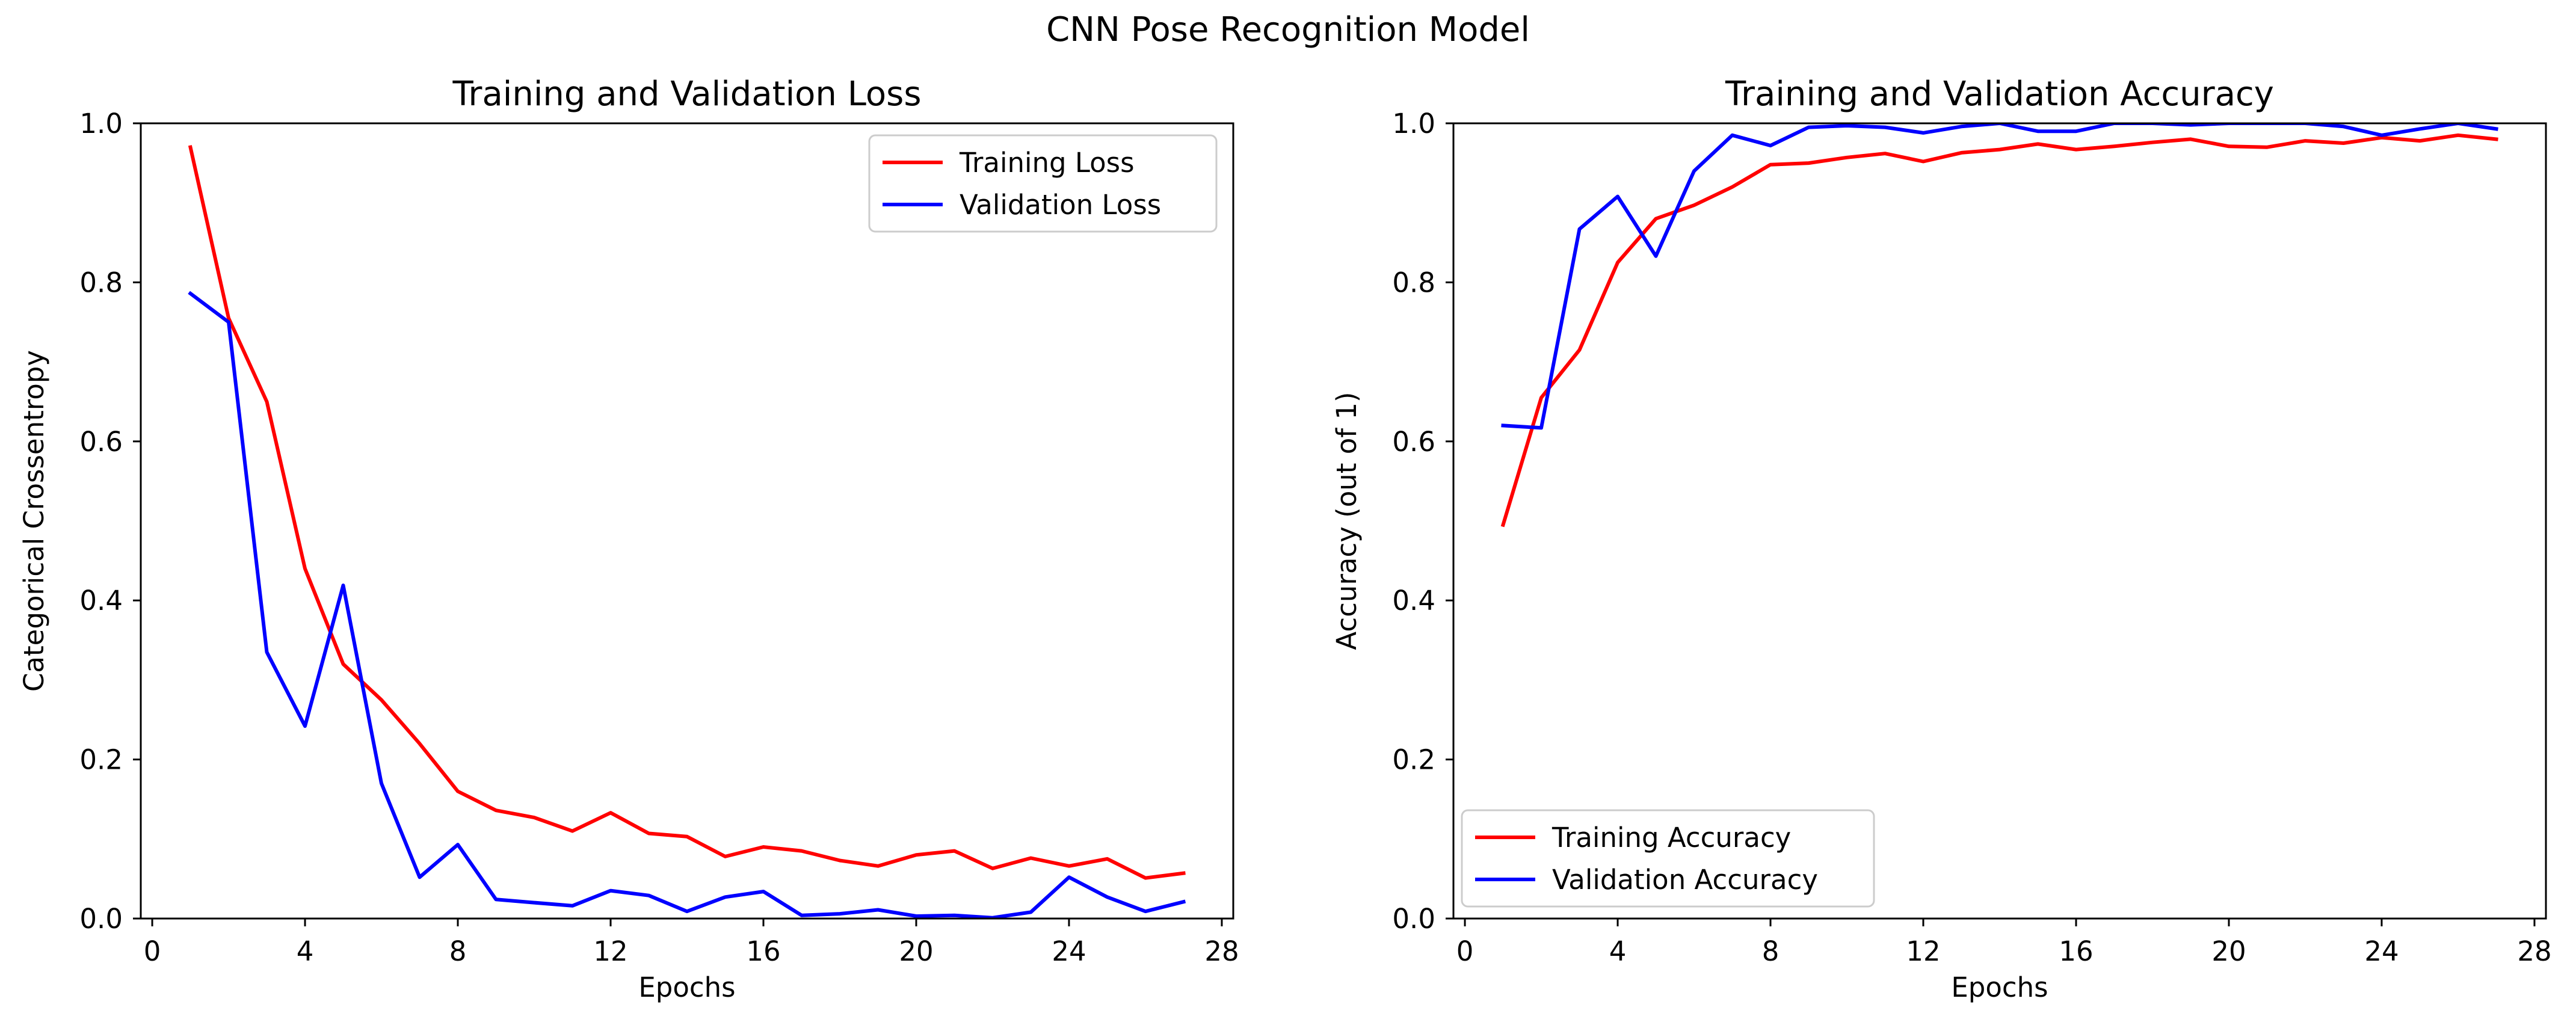  Describe the element at coordinates (1465, 951) in the screenshot. I see `accuracy-x-tick-label: 0` at that location.